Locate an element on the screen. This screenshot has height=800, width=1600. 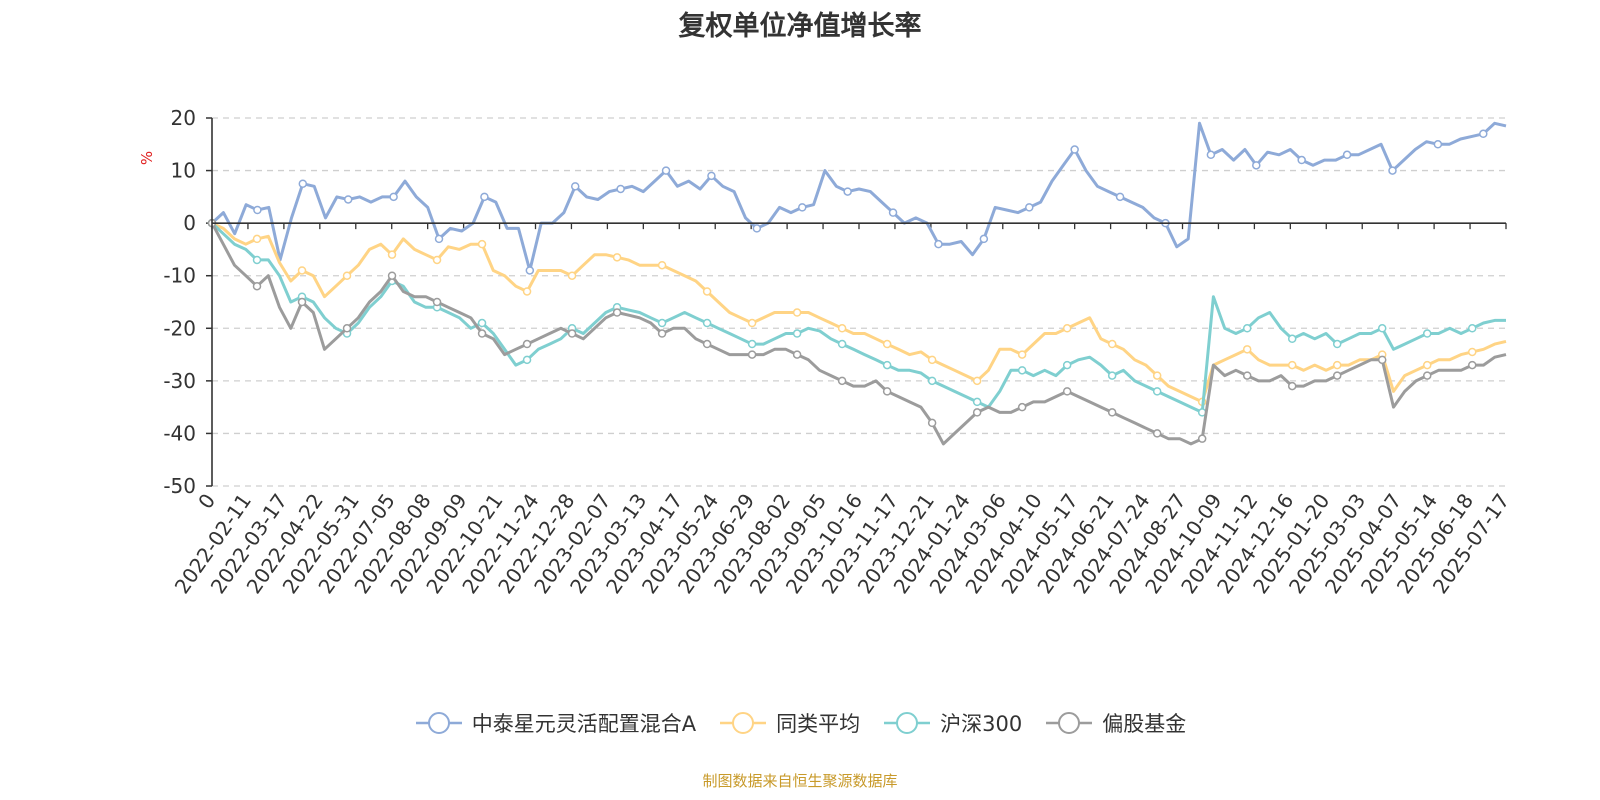
legend: 中泰星元灵活配置混合A 同类平均 沪深300 偏股基金 is located at coordinates (800, 723).